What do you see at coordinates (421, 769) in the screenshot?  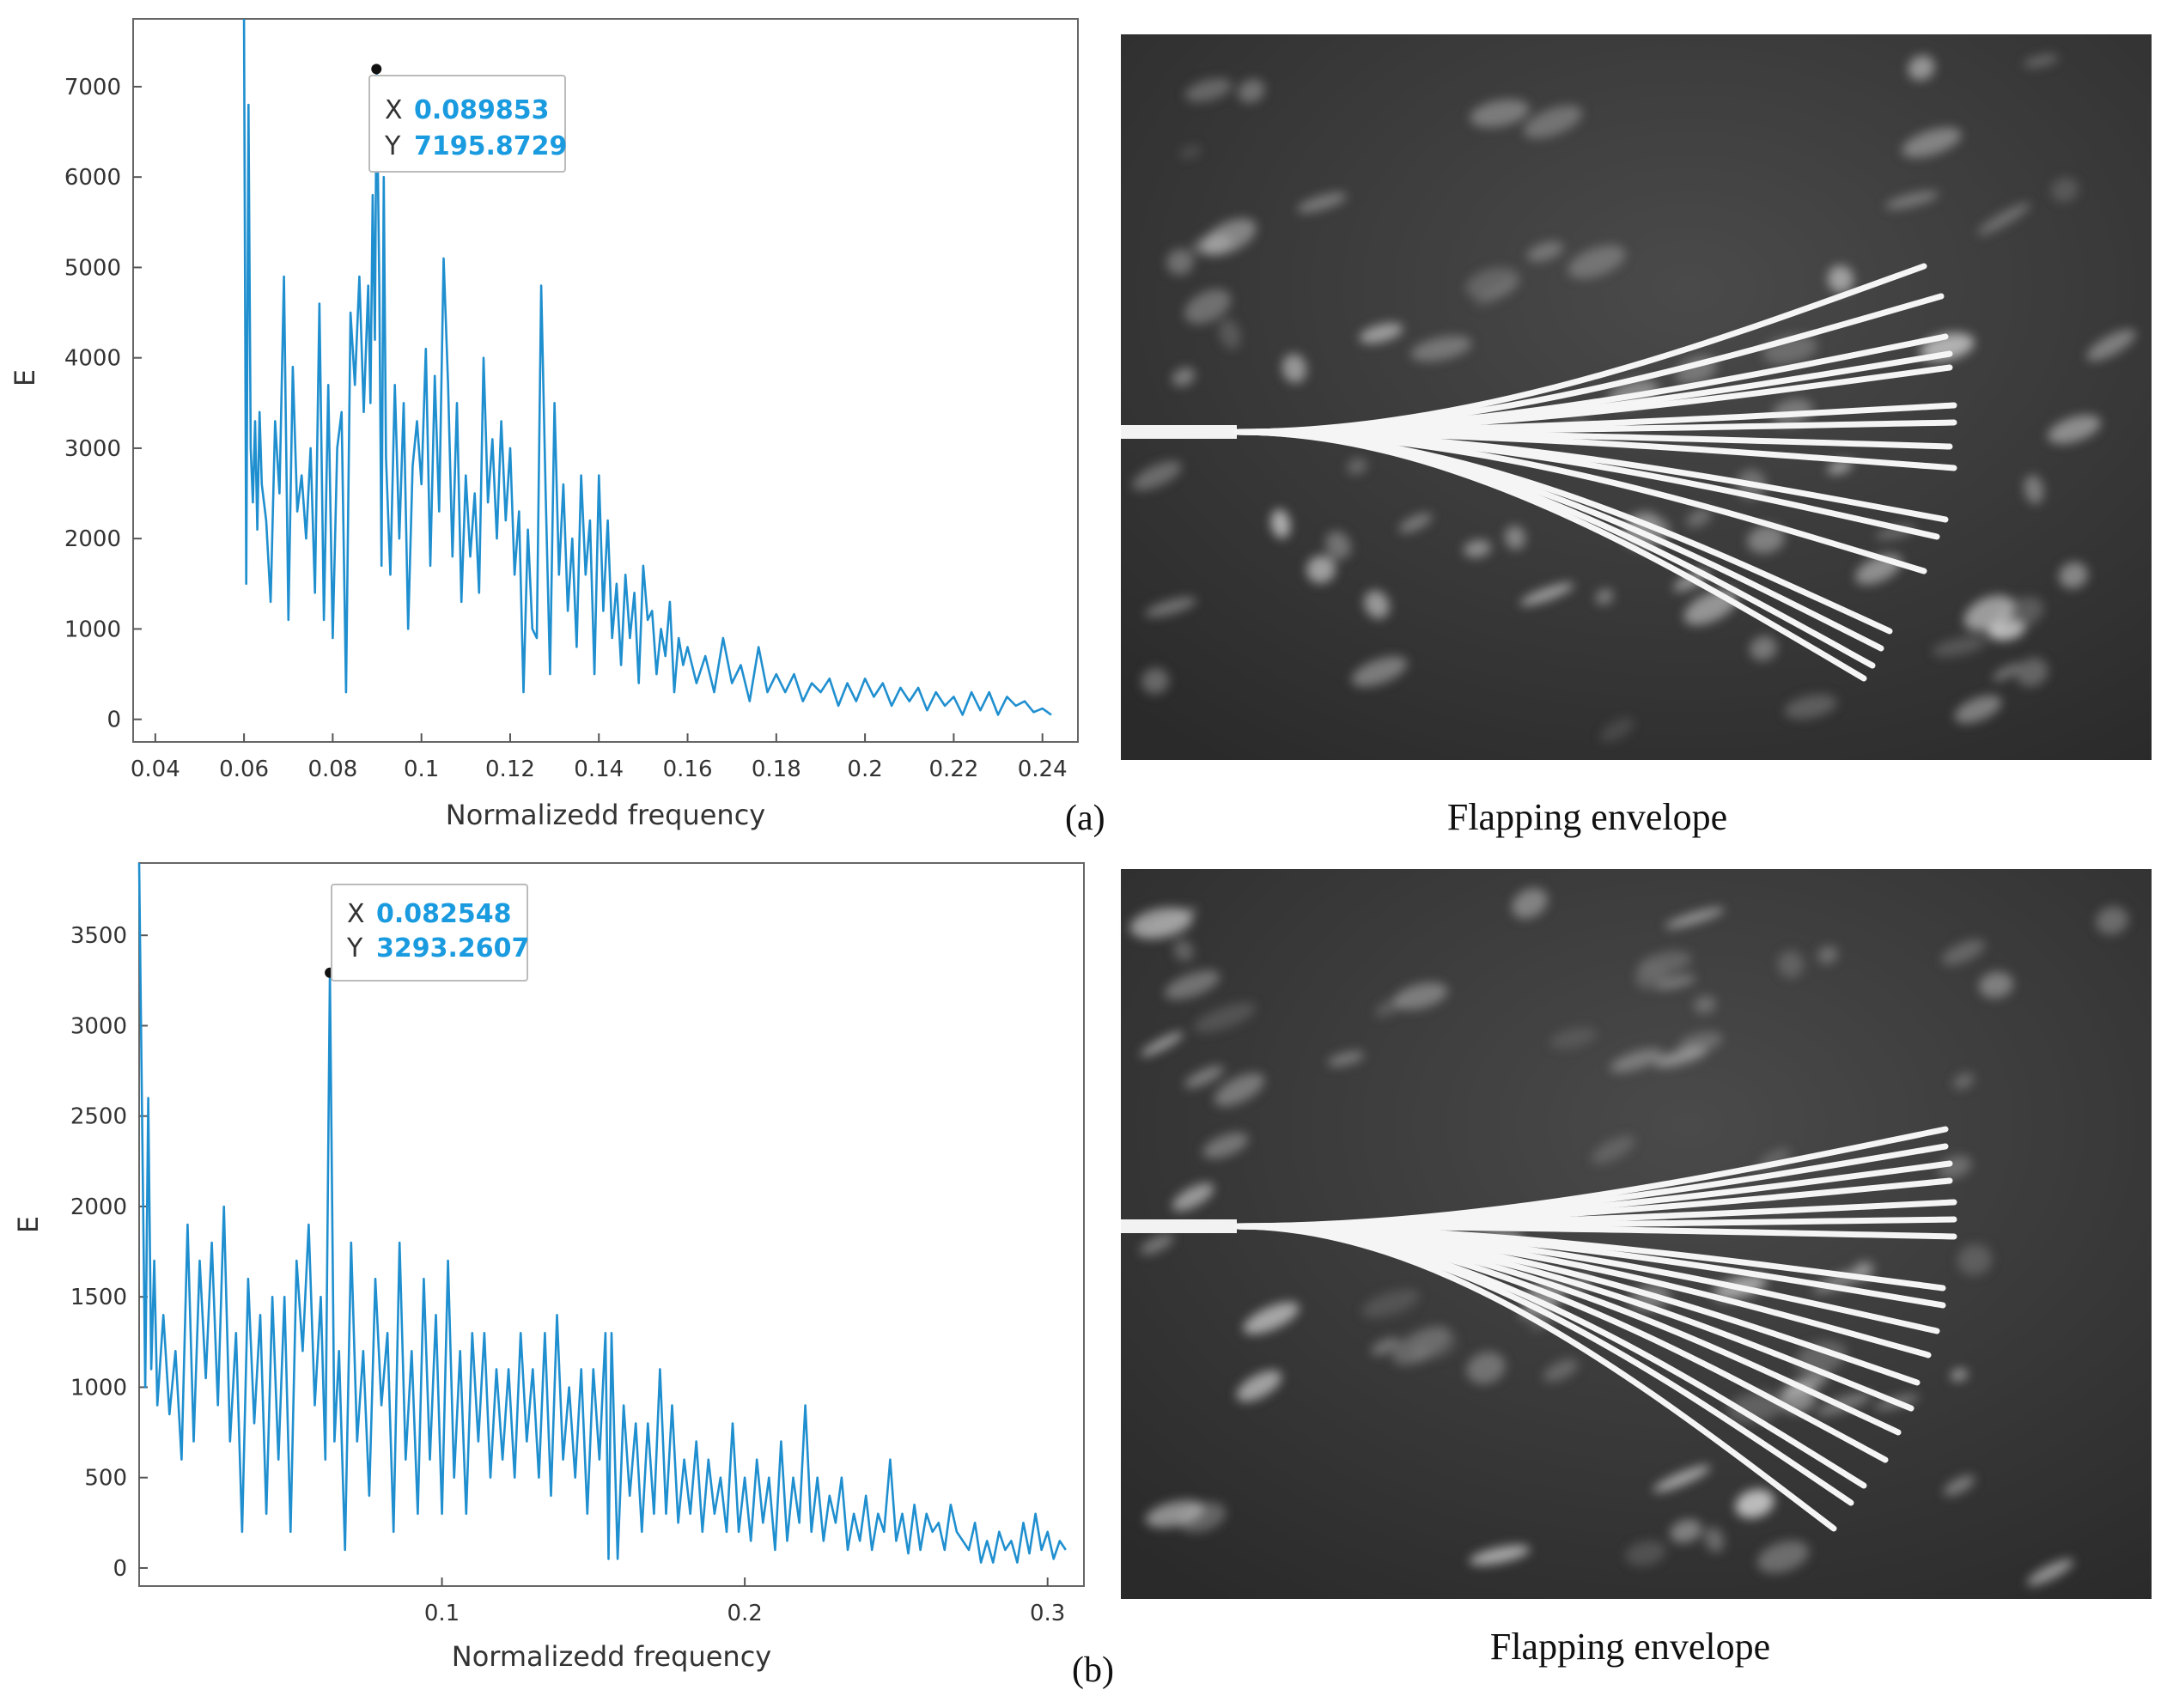 I see `x-tick-label: 0.1` at bounding box center [421, 769].